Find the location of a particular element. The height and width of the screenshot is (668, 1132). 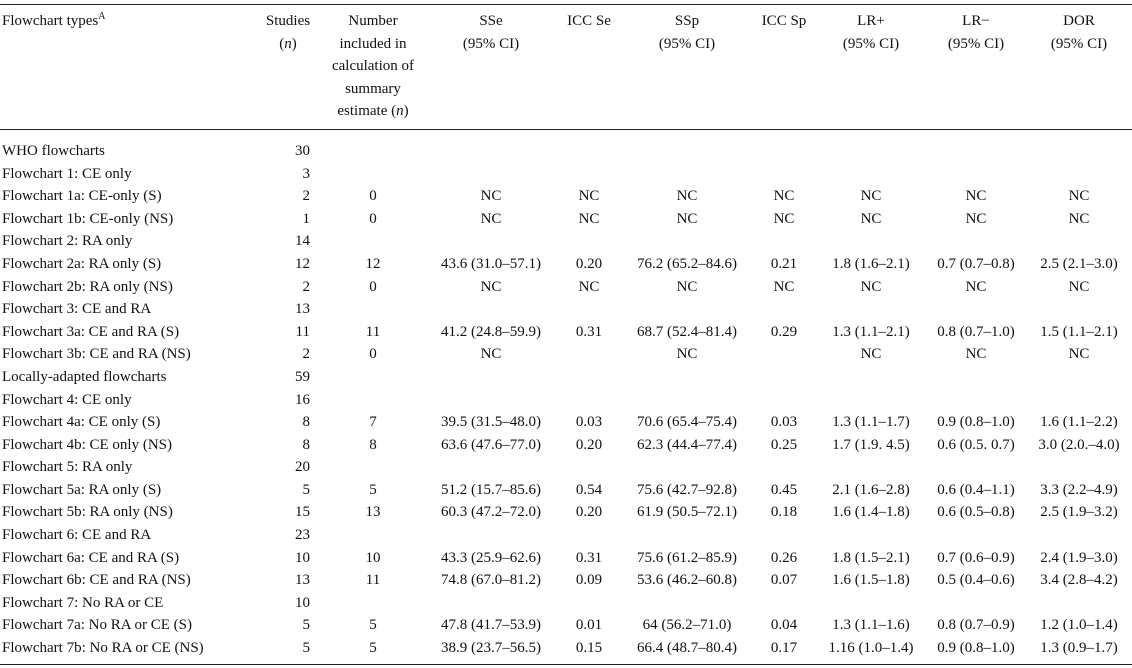

header-lr-plus: LR+ (95% CI) is located at coordinates (871, 67).